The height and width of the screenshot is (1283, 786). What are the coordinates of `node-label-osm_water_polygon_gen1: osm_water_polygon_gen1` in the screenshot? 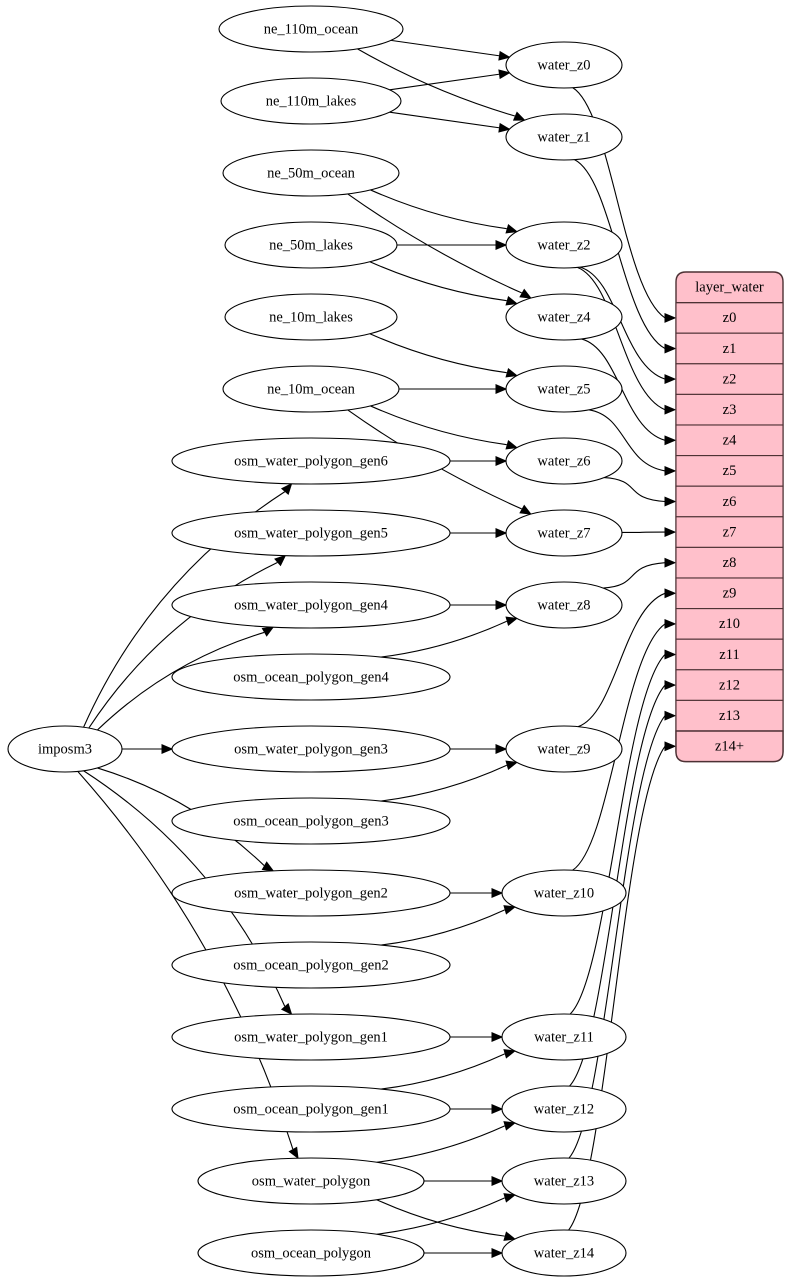 It's located at (311, 1037).